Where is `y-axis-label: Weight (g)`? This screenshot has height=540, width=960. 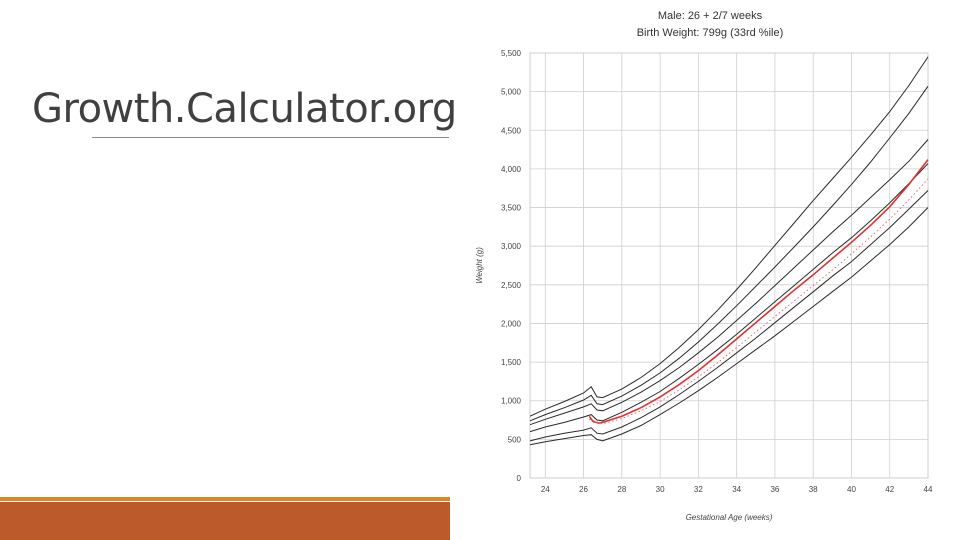 y-axis-label: Weight (g) is located at coordinates (479, 265).